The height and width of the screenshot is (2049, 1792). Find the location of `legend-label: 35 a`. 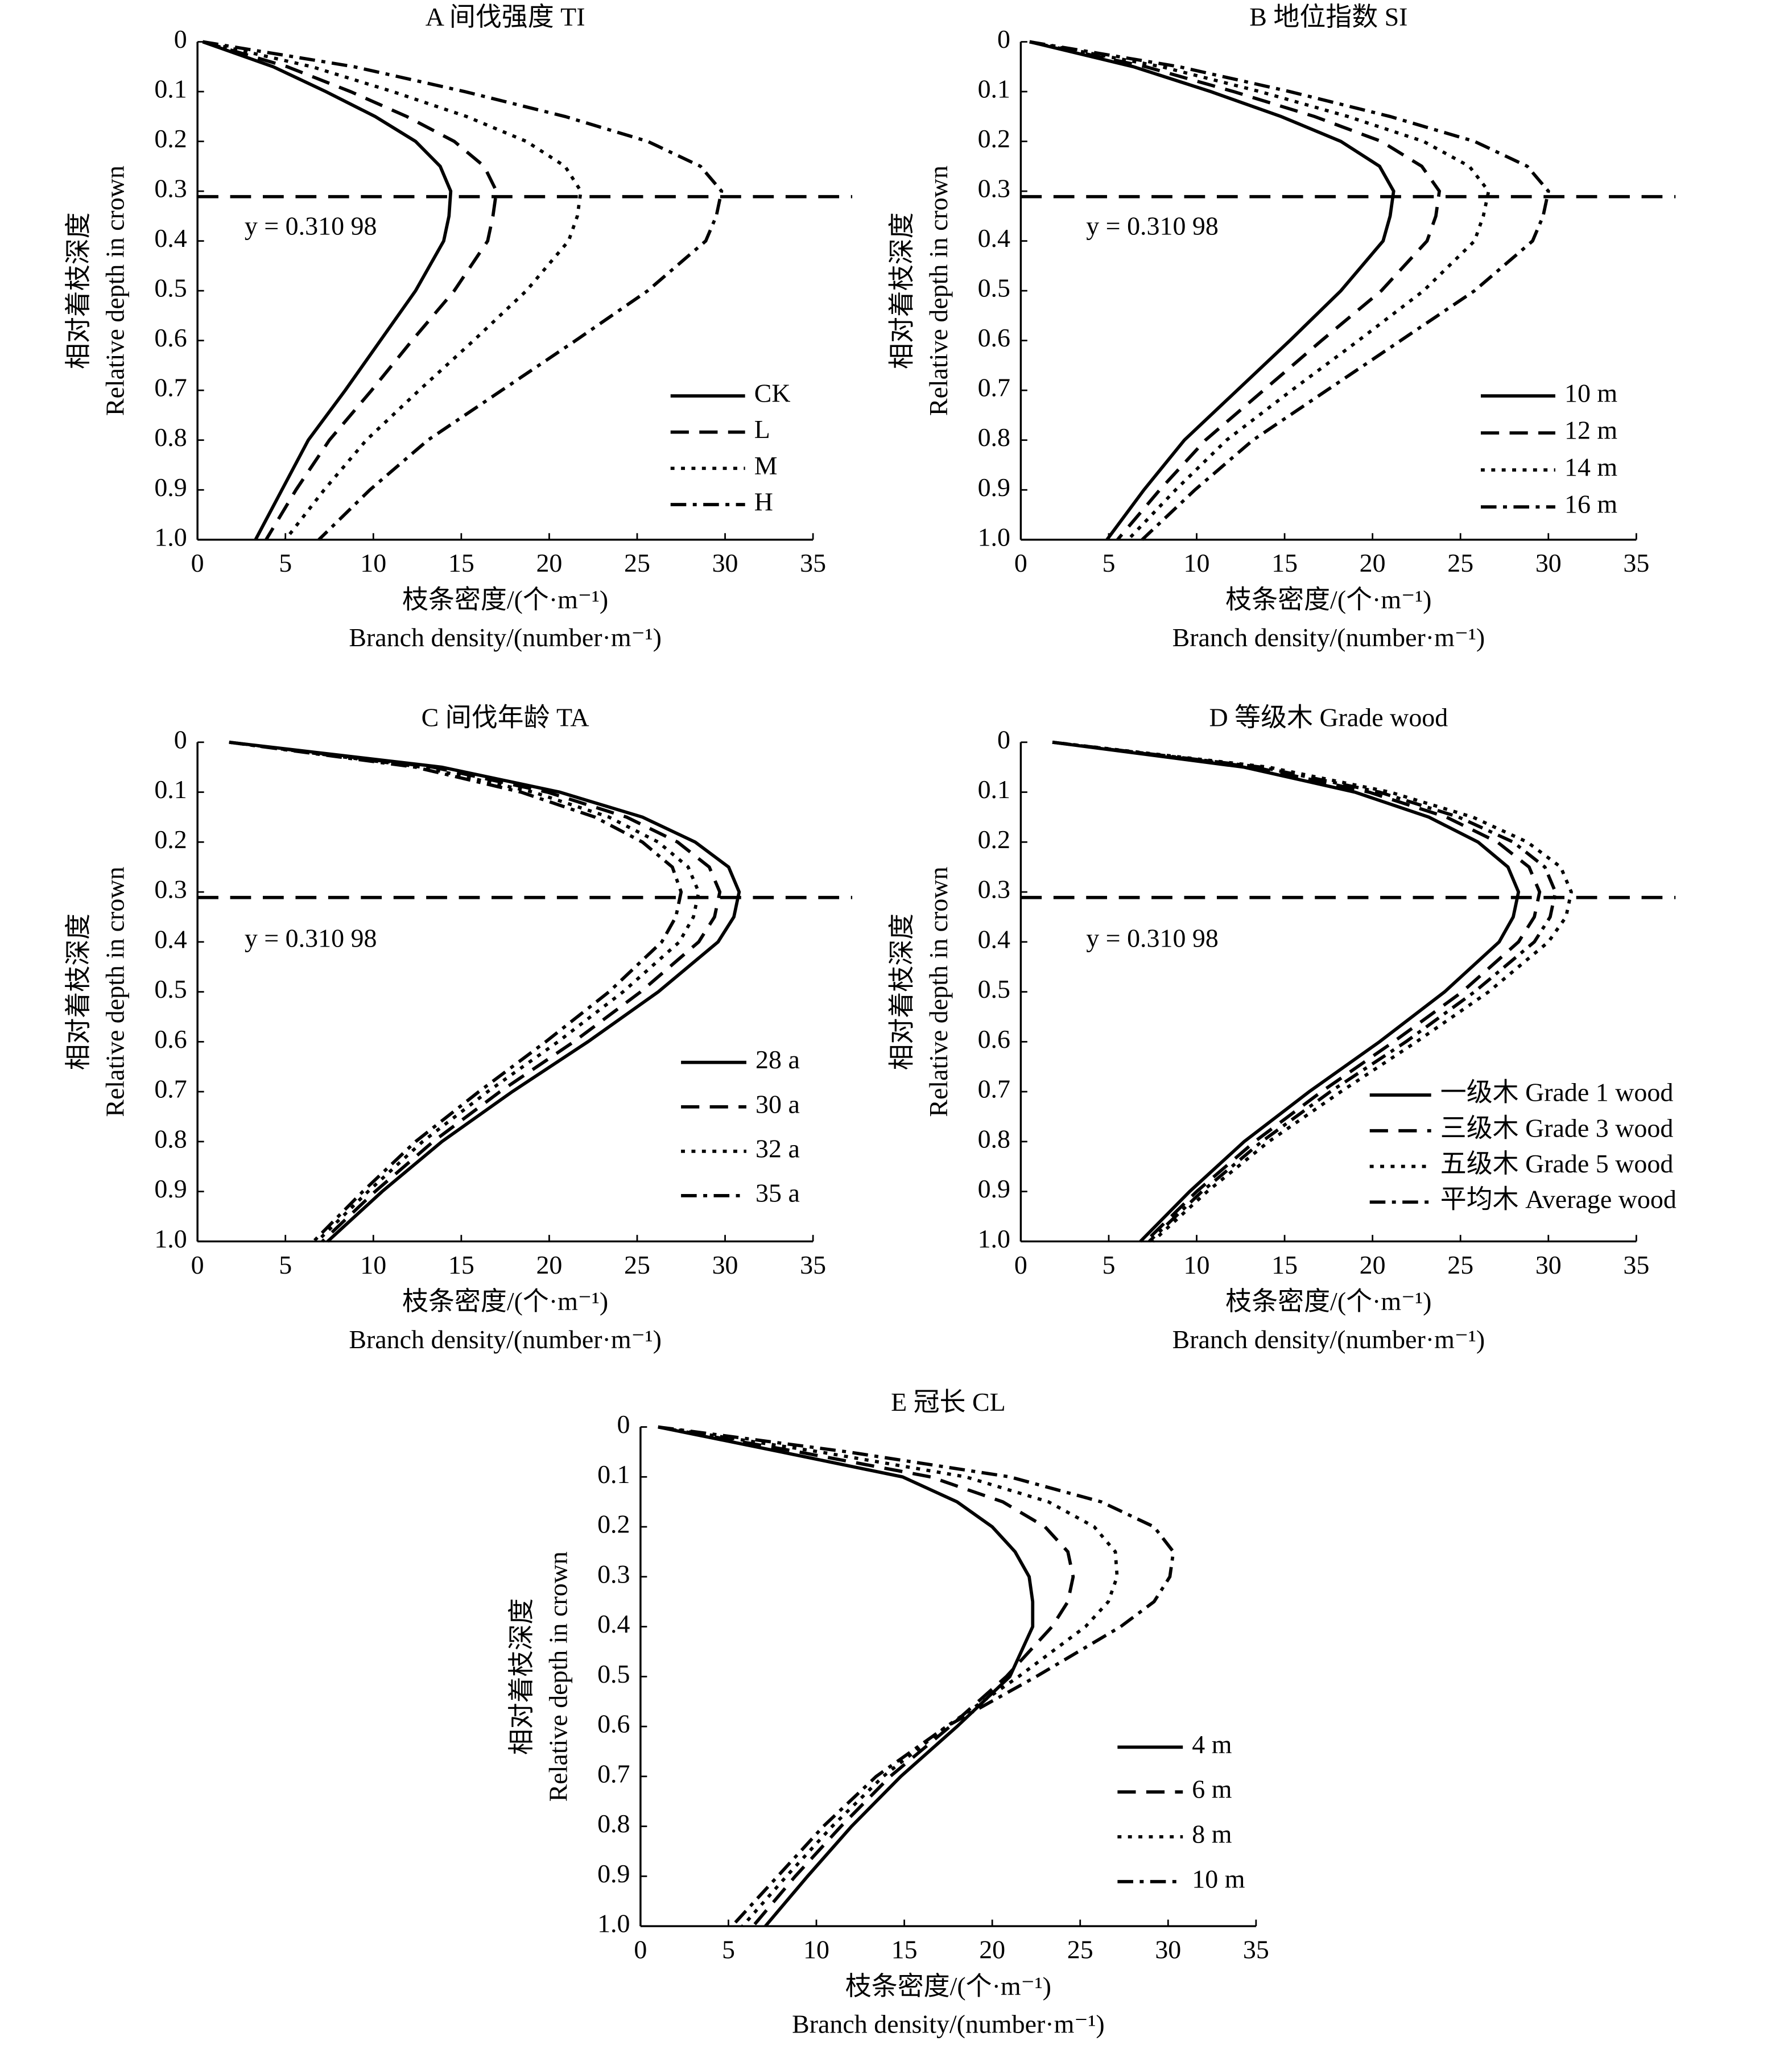

legend-label: 35 a is located at coordinates (777, 1193).